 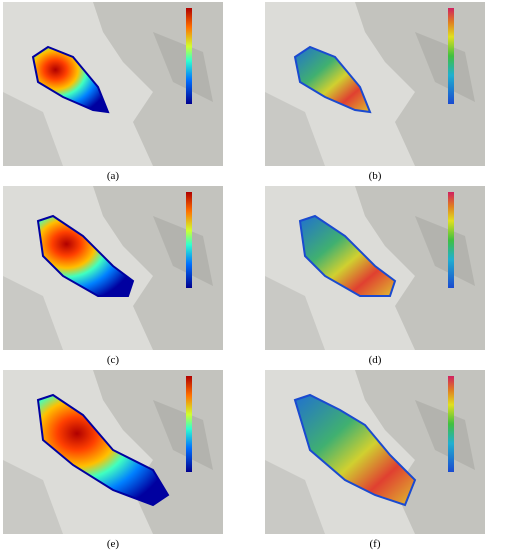 I want to click on panel: (c), so click(x=113, y=276).